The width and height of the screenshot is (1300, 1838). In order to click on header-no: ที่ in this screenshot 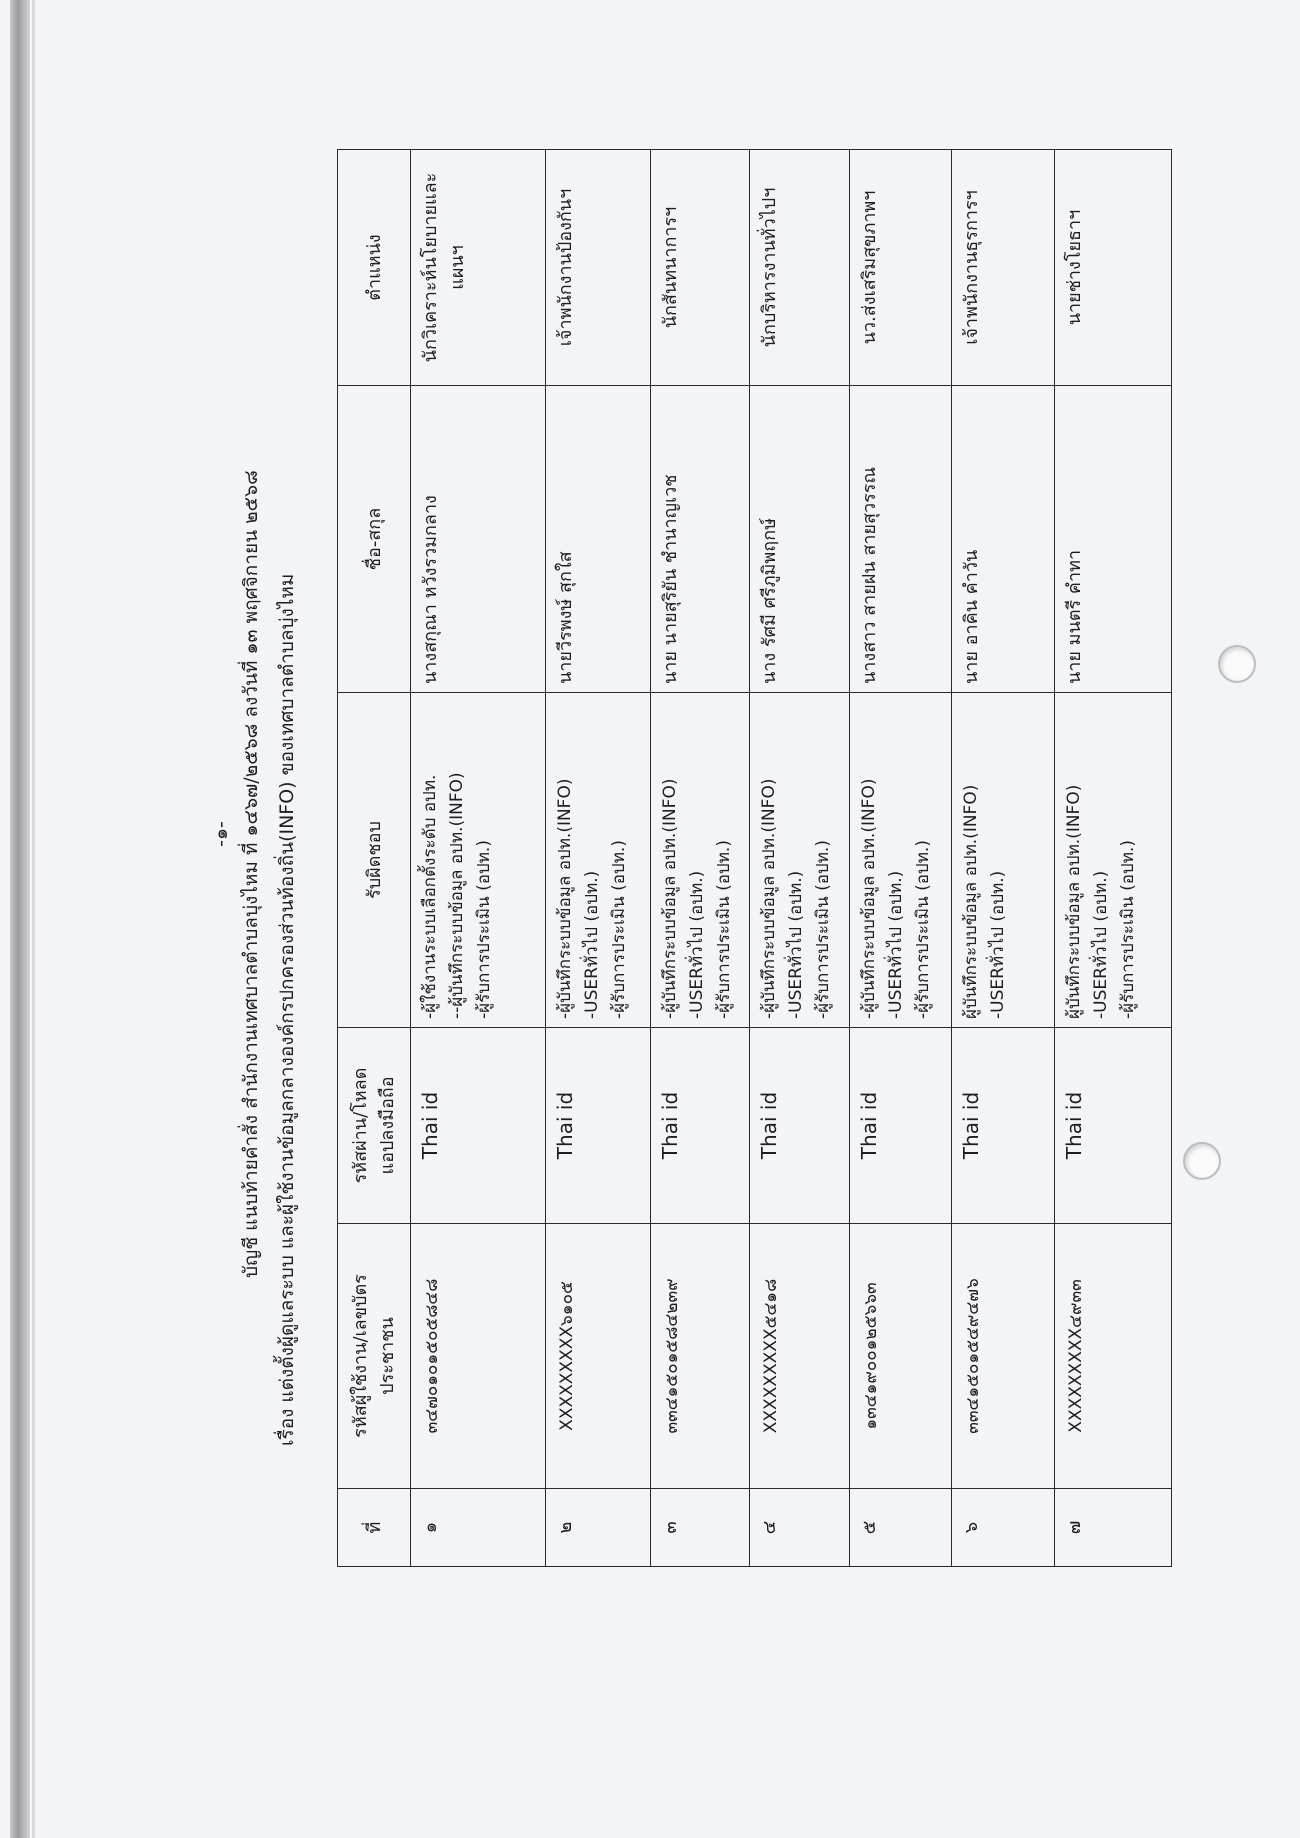, I will do `click(374, 1527)`.